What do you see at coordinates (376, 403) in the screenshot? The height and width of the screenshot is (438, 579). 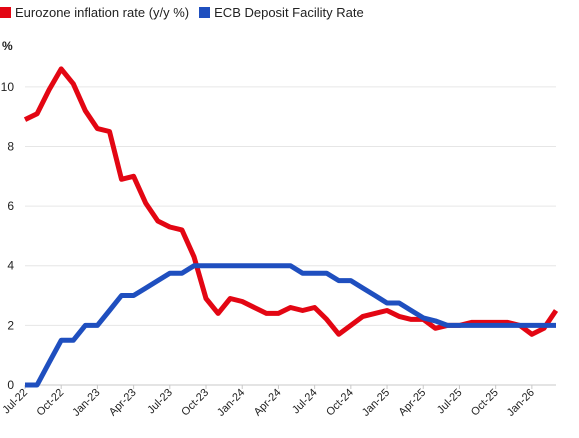 I see `x-tick-label: Jan-25` at bounding box center [376, 403].